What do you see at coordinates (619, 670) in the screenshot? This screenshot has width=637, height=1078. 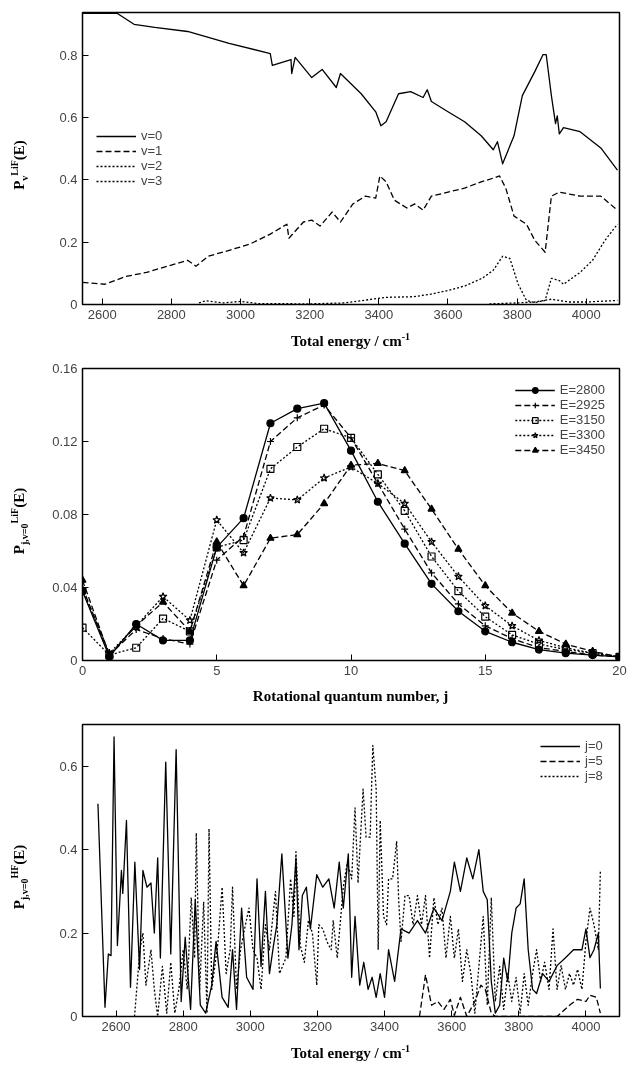 I see `x-tick-label: 20` at bounding box center [619, 670].